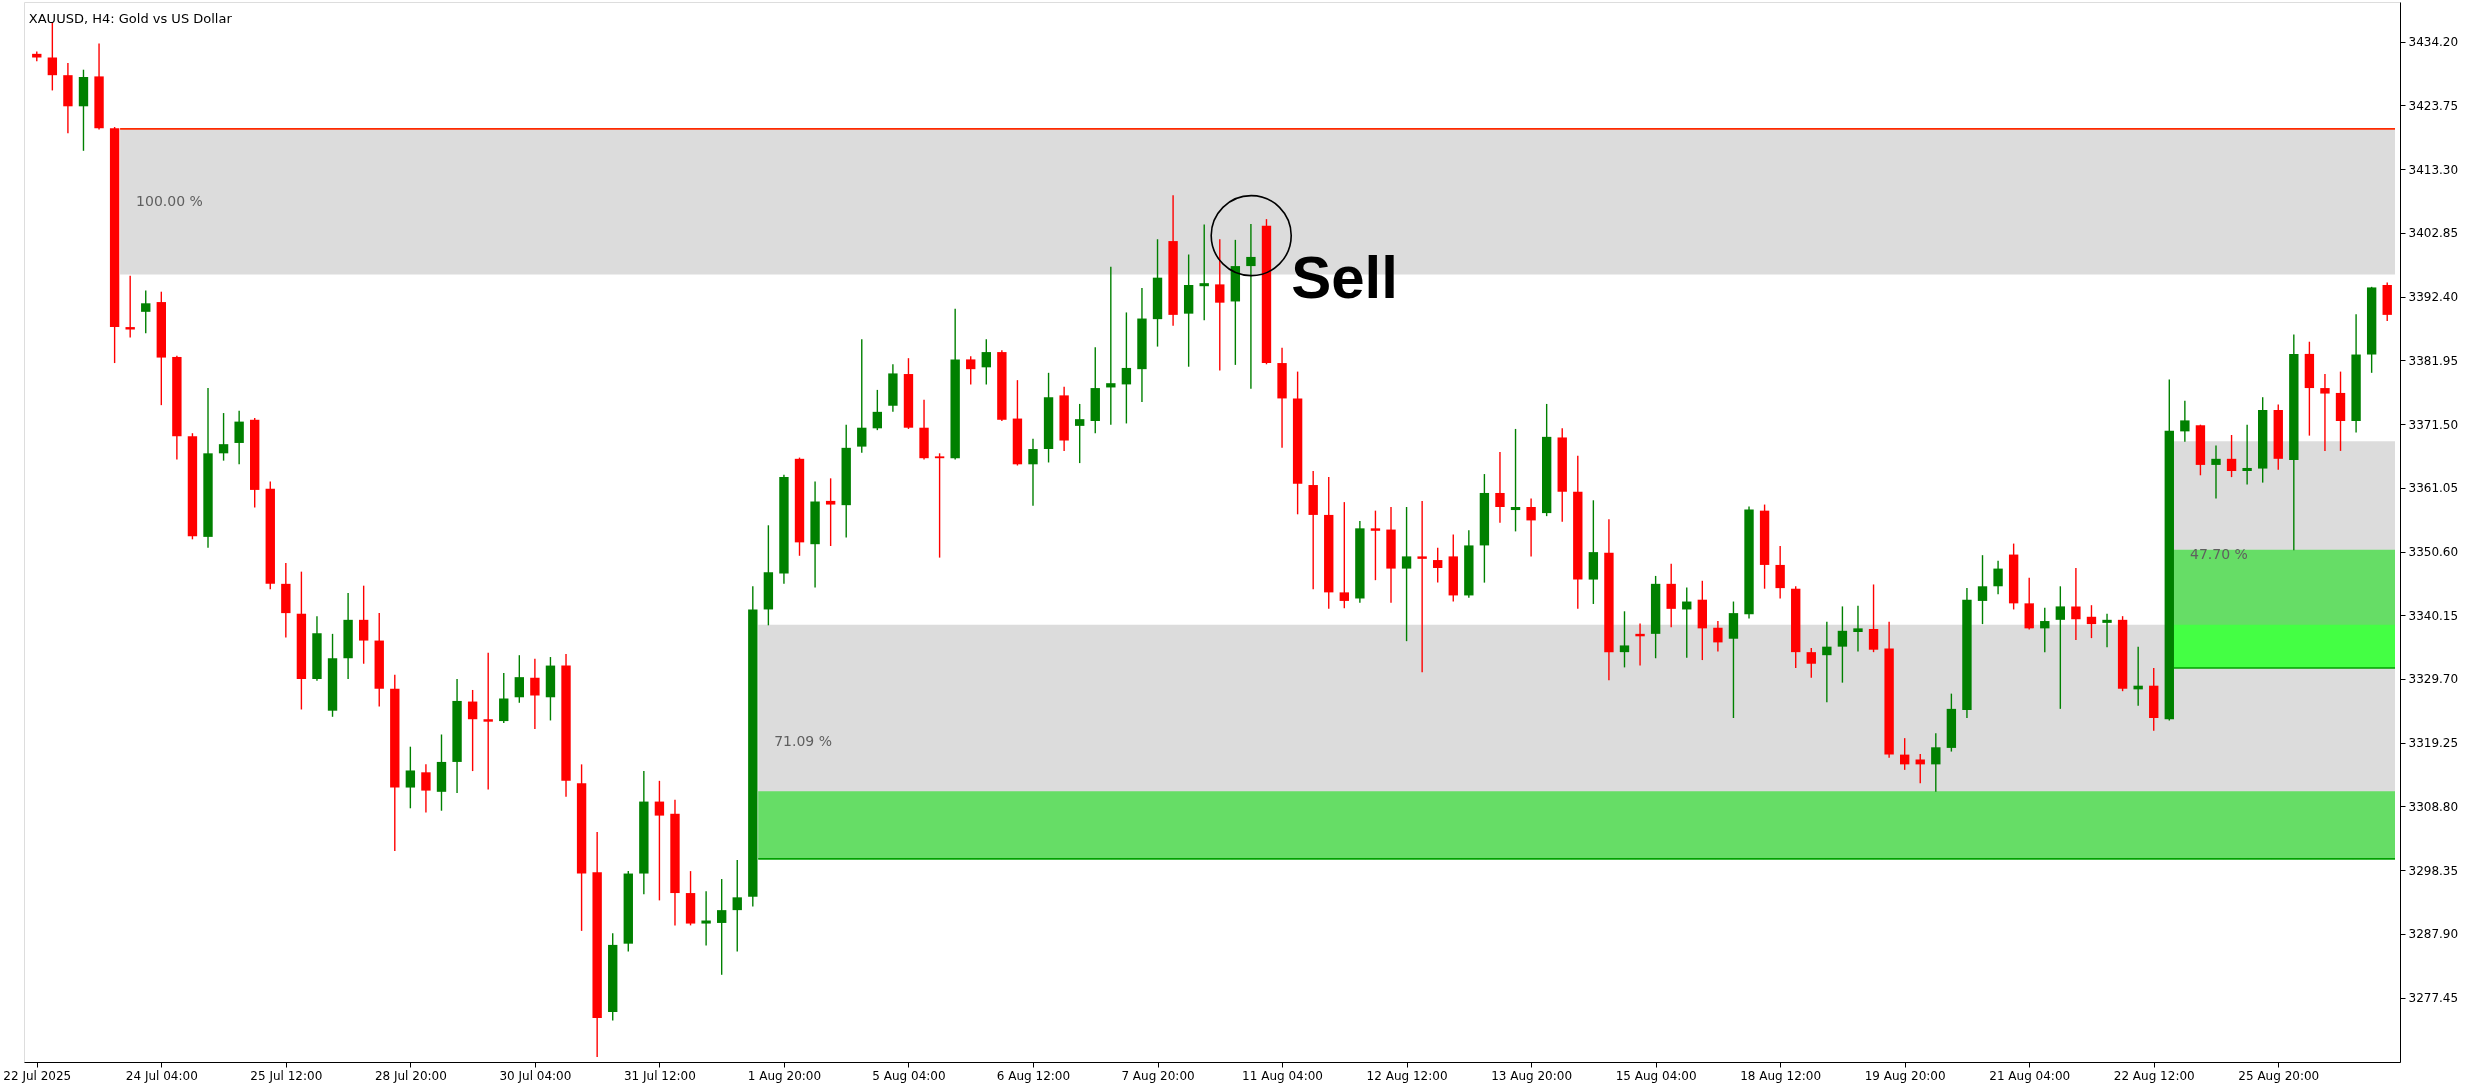  I want to click on x-tick-label: 13 Aug 20:00, so click(1532, 1075).